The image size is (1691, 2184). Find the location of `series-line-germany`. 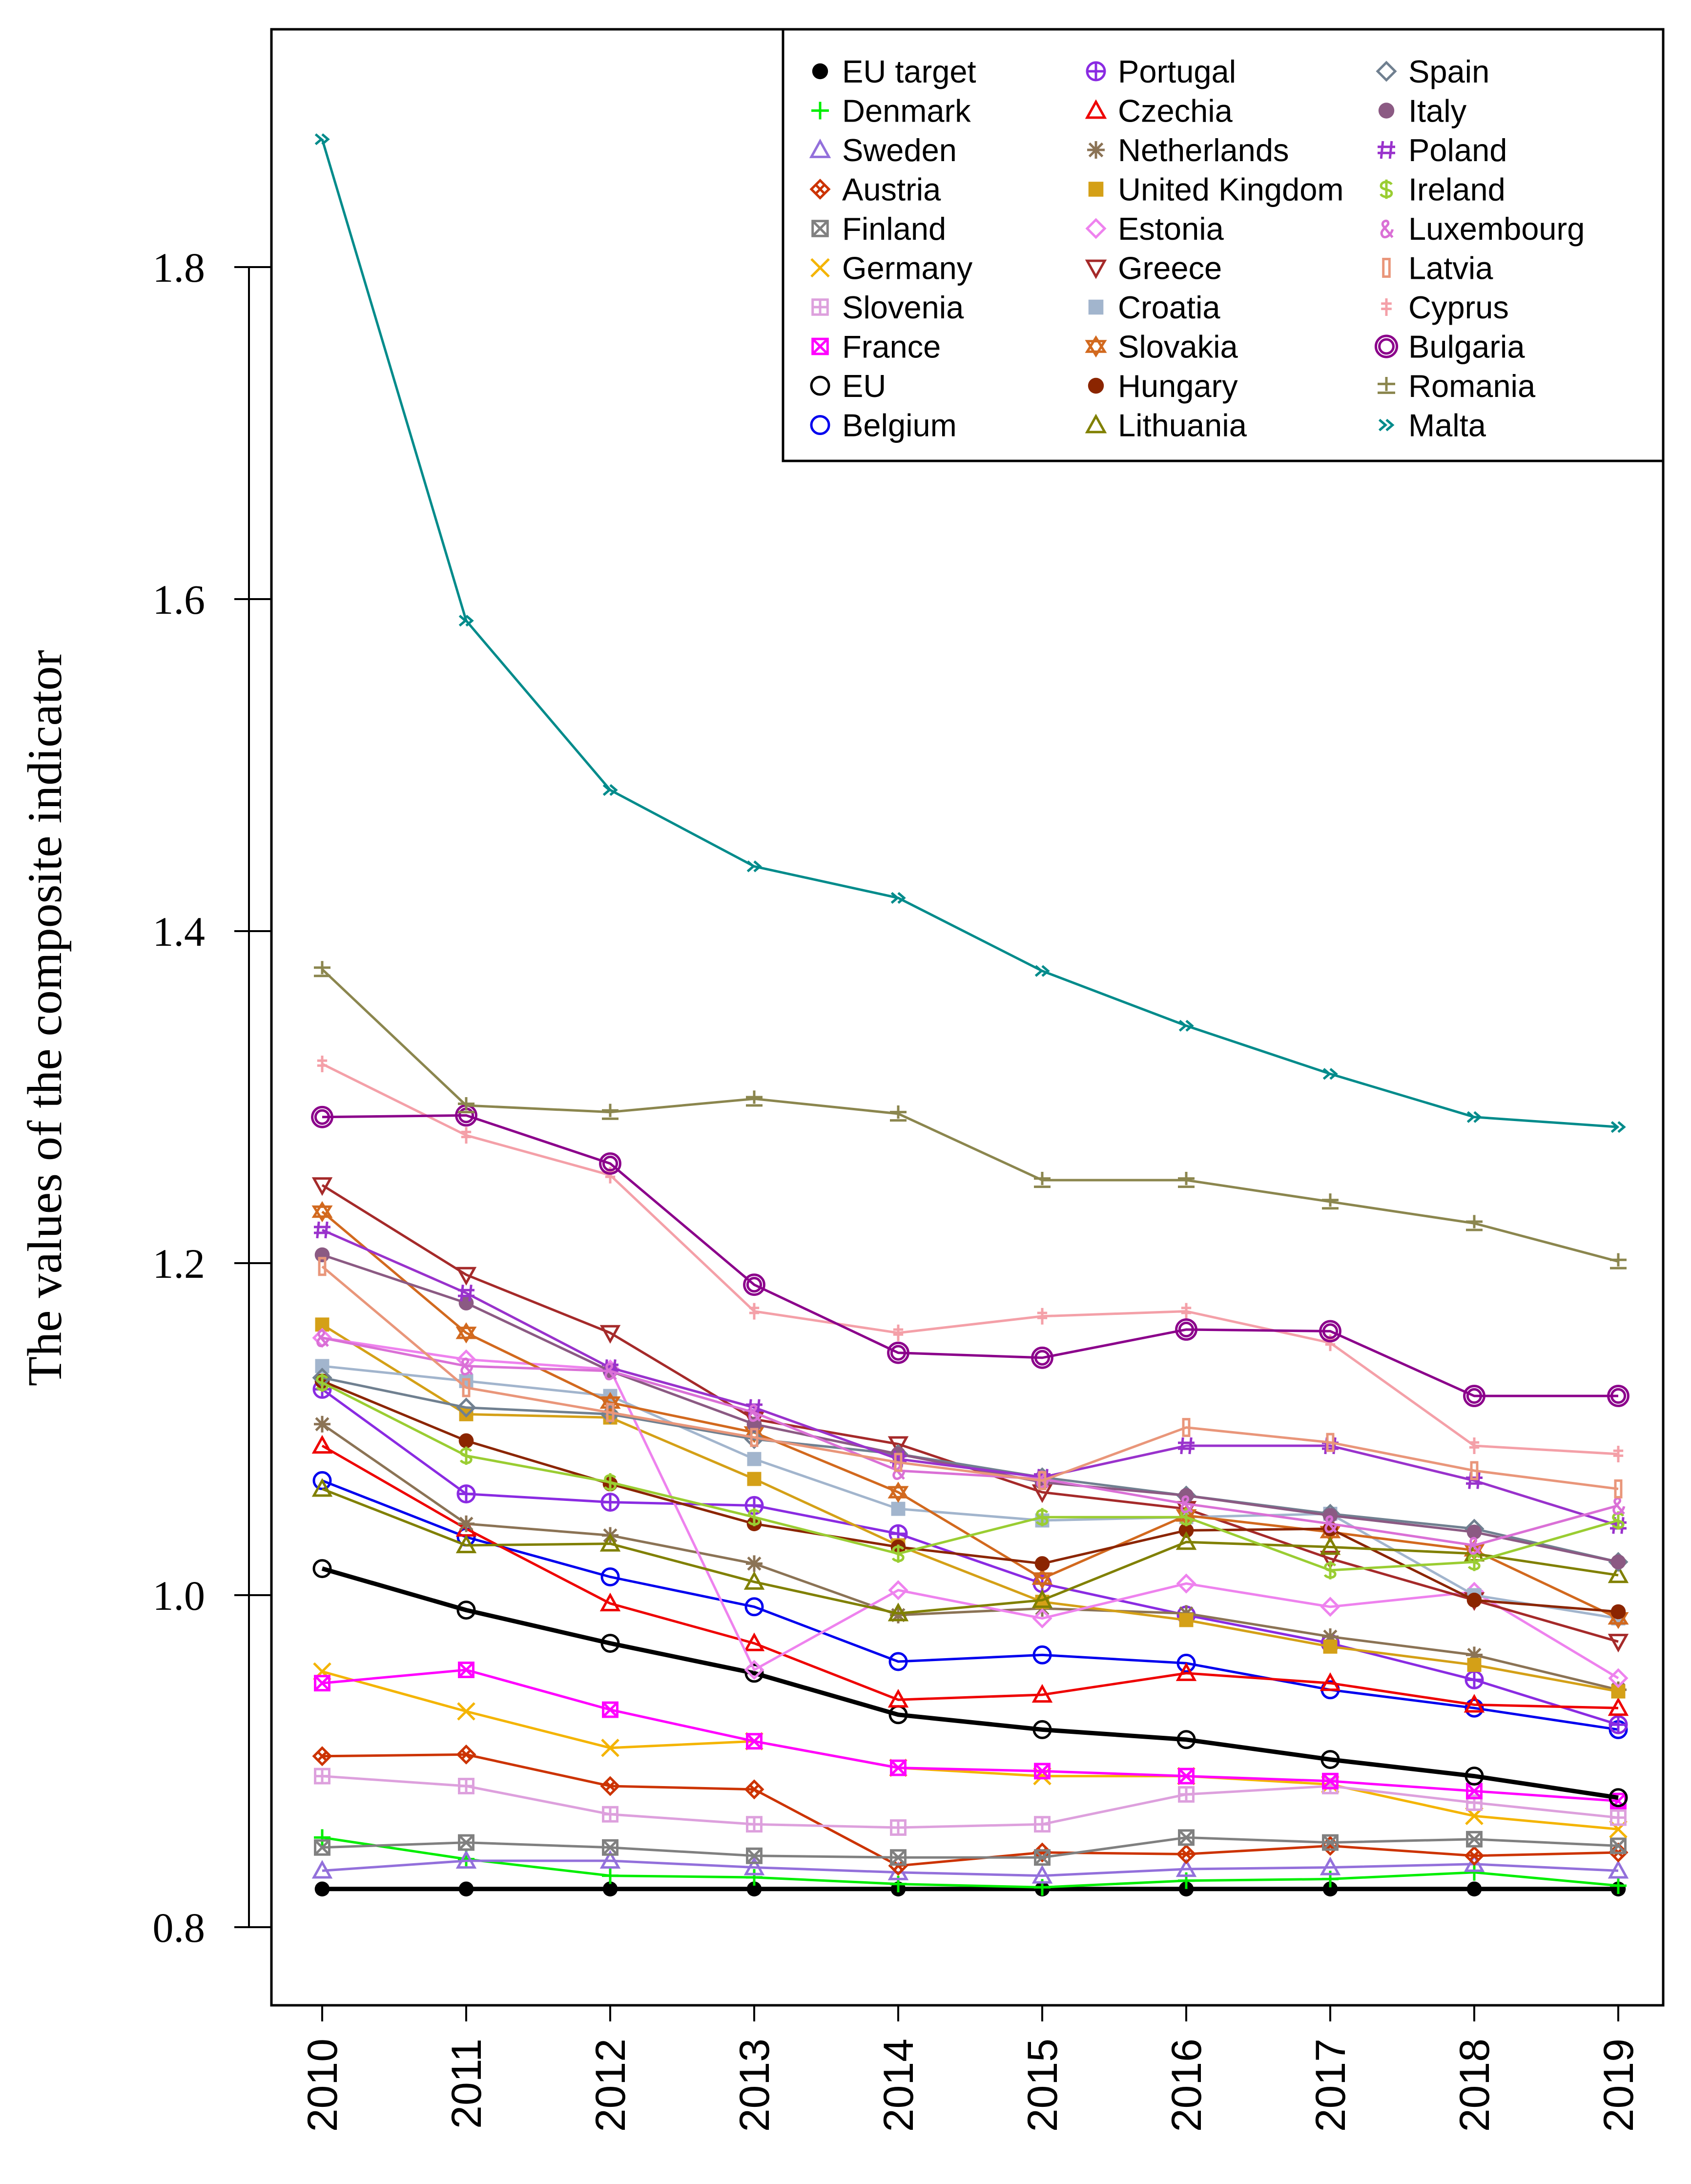

series-line-germany is located at coordinates (970, 1750).